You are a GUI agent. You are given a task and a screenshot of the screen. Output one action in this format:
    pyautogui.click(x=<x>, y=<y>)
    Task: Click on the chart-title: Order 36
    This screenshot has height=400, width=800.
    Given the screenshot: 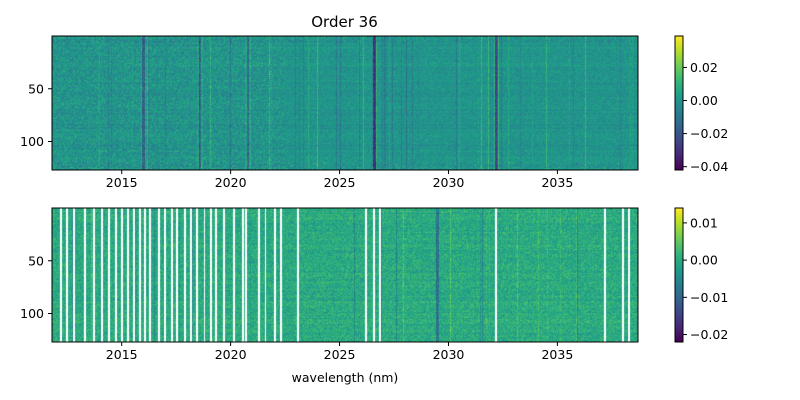 What is the action you would take?
    pyautogui.click(x=344, y=22)
    